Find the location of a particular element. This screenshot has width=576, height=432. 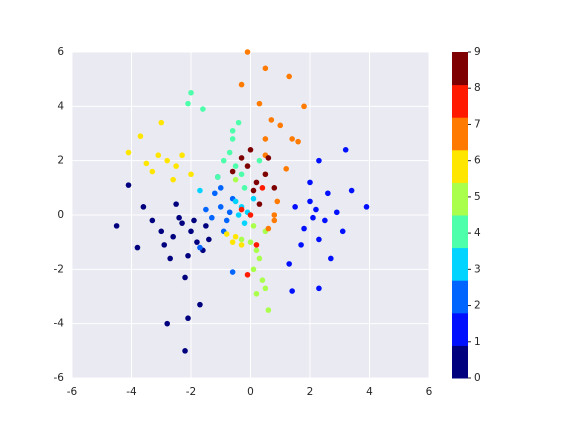

y-tick-label: 0 is located at coordinates (60, 215).